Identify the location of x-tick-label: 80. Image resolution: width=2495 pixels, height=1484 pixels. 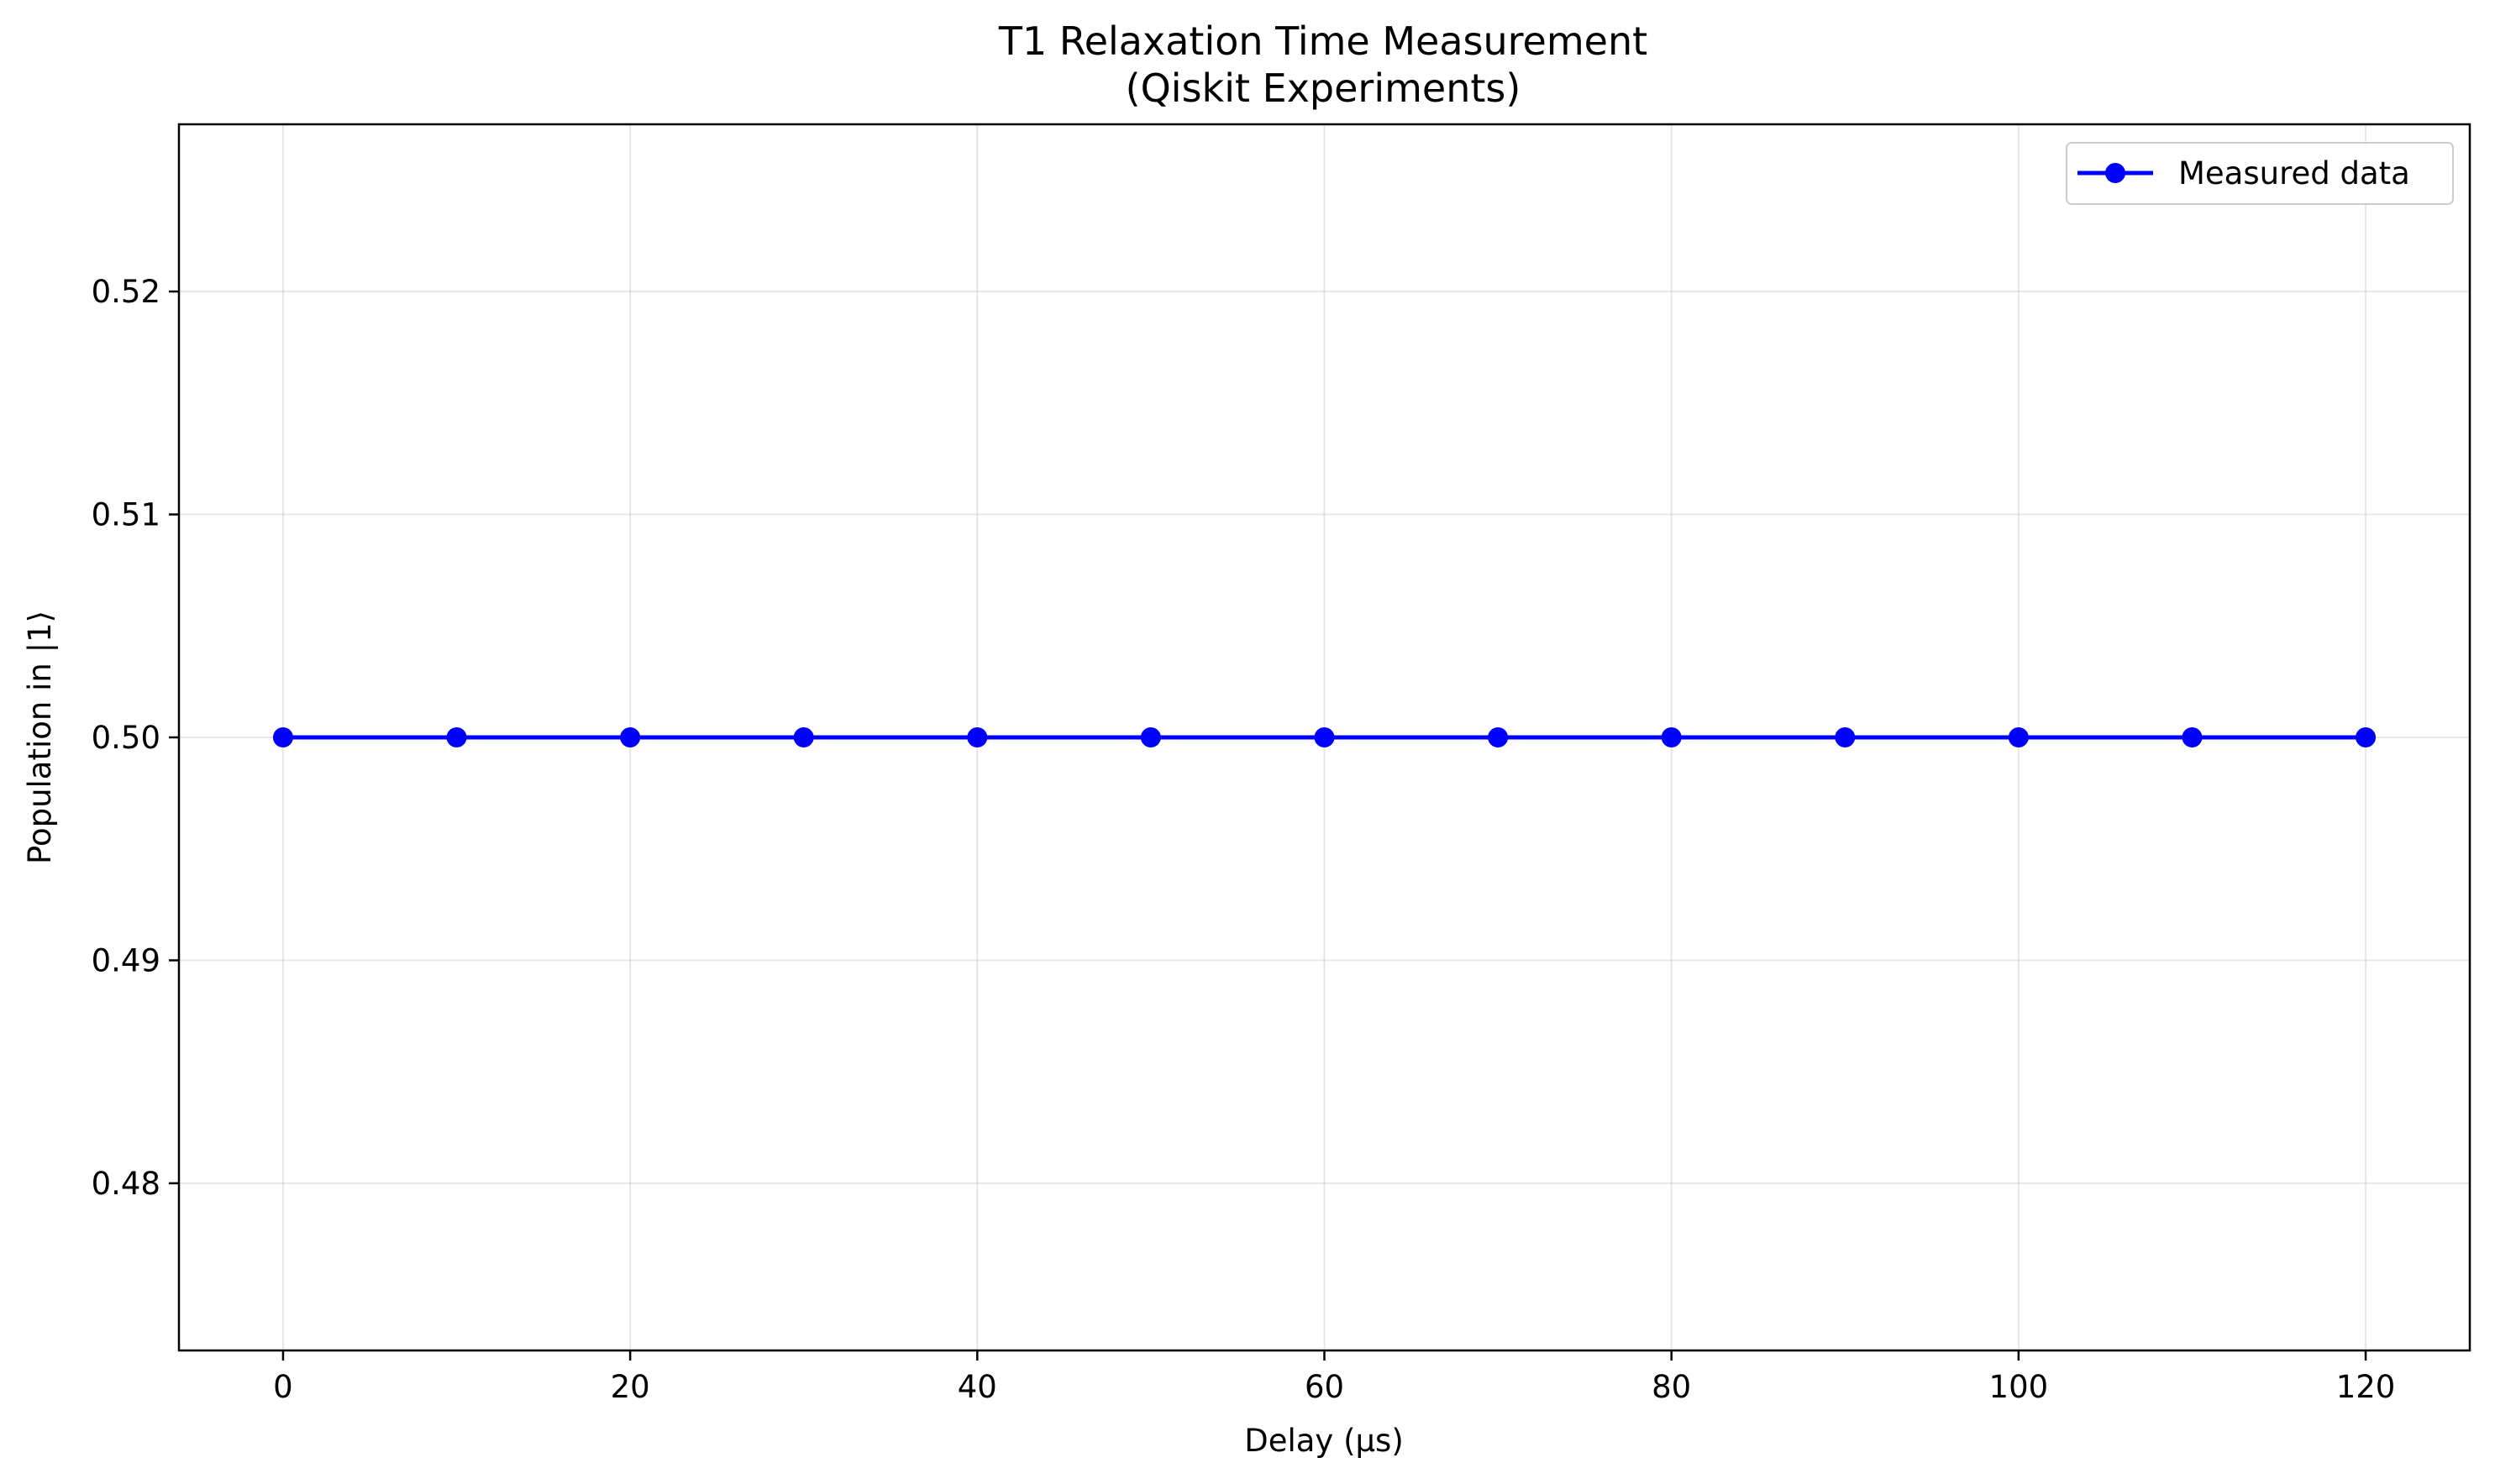
(1672, 1387).